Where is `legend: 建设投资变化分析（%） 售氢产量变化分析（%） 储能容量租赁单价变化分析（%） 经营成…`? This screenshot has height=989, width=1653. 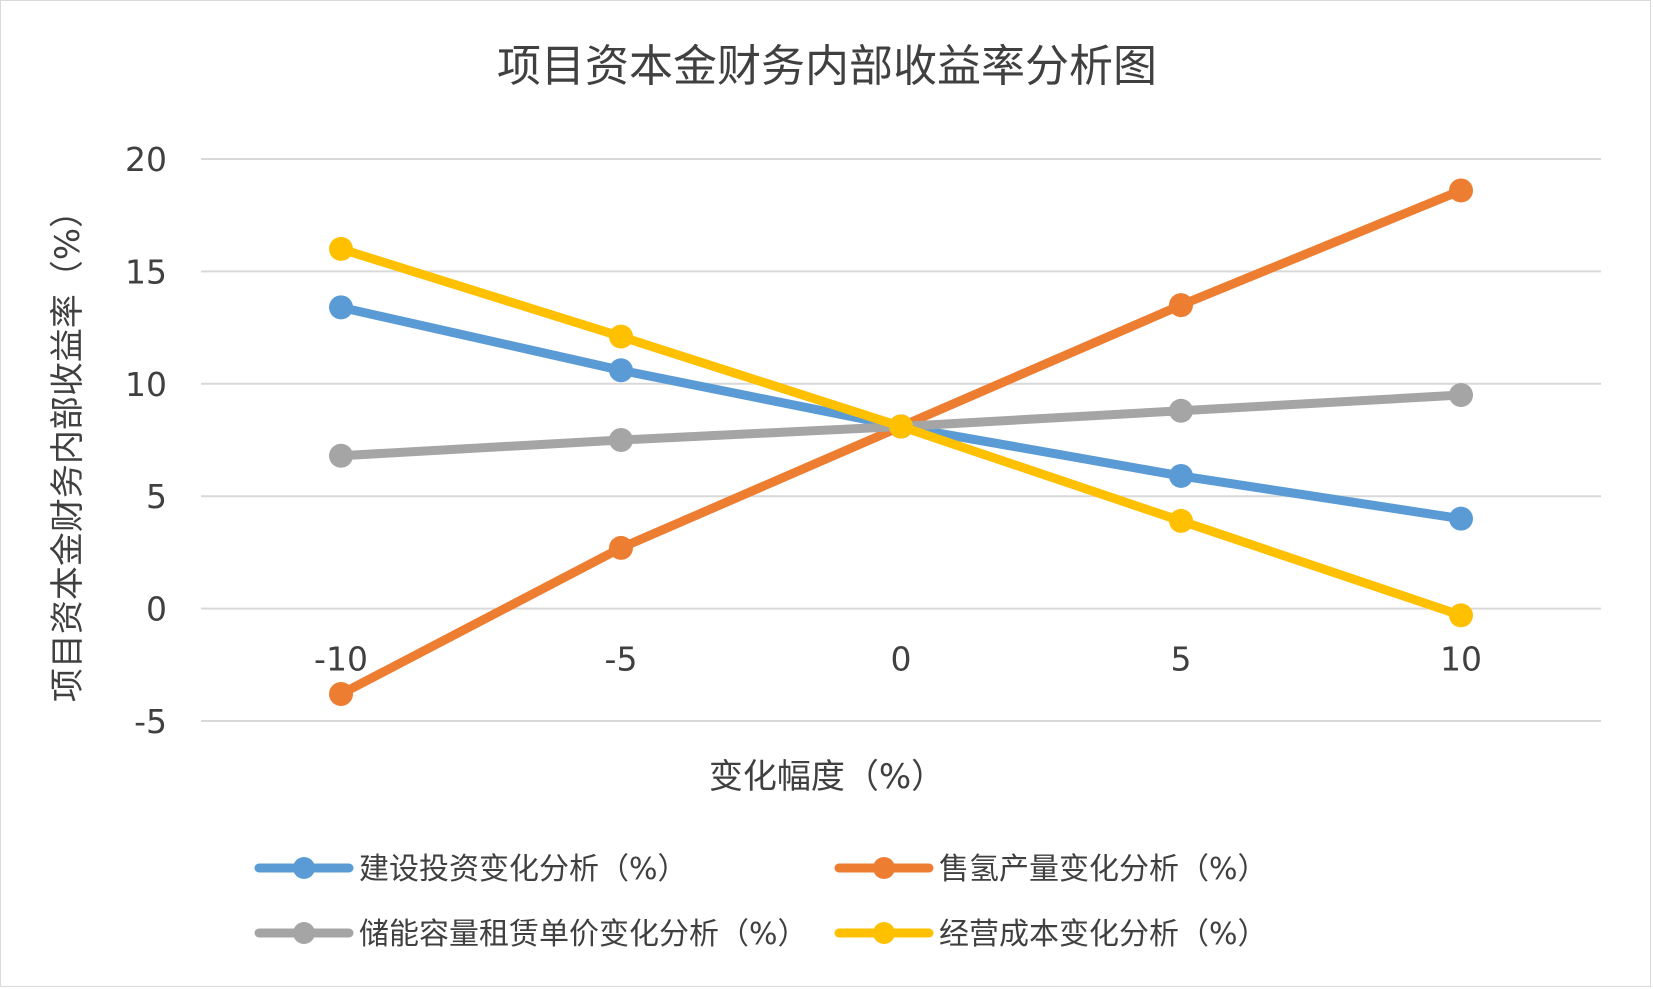 legend: 建设投资变化分析（%） 售氢产量变化分析（%） 储能容量租赁单价变化分析（%） 经营成… is located at coordinates (761, 902).